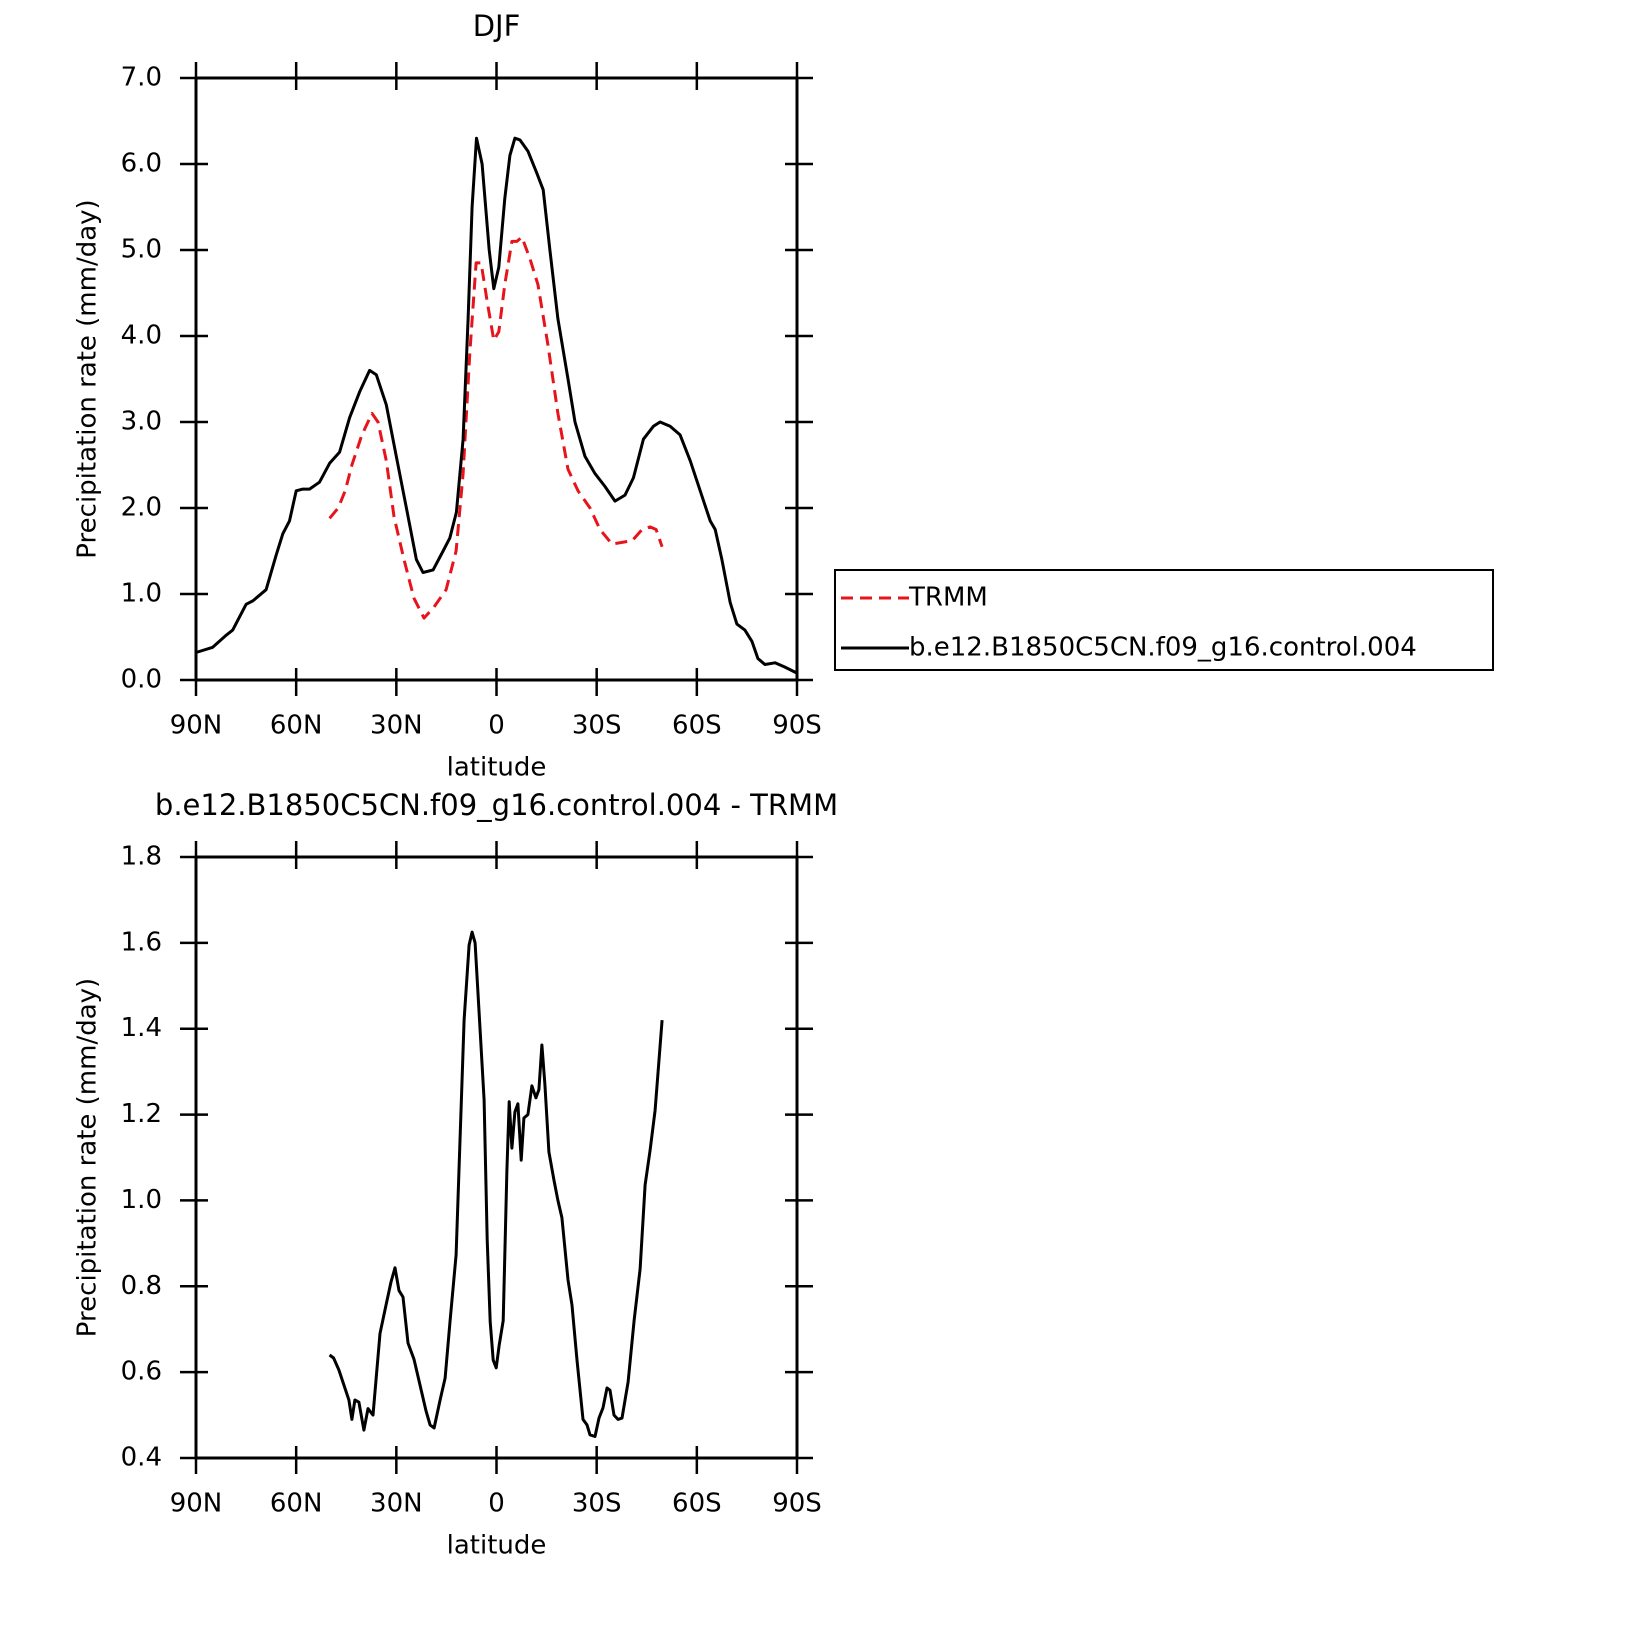  What do you see at coordinates (141, 680) in the screenshot?
I see `y-tick-label: 0.0` at bounding box center [141, 680].